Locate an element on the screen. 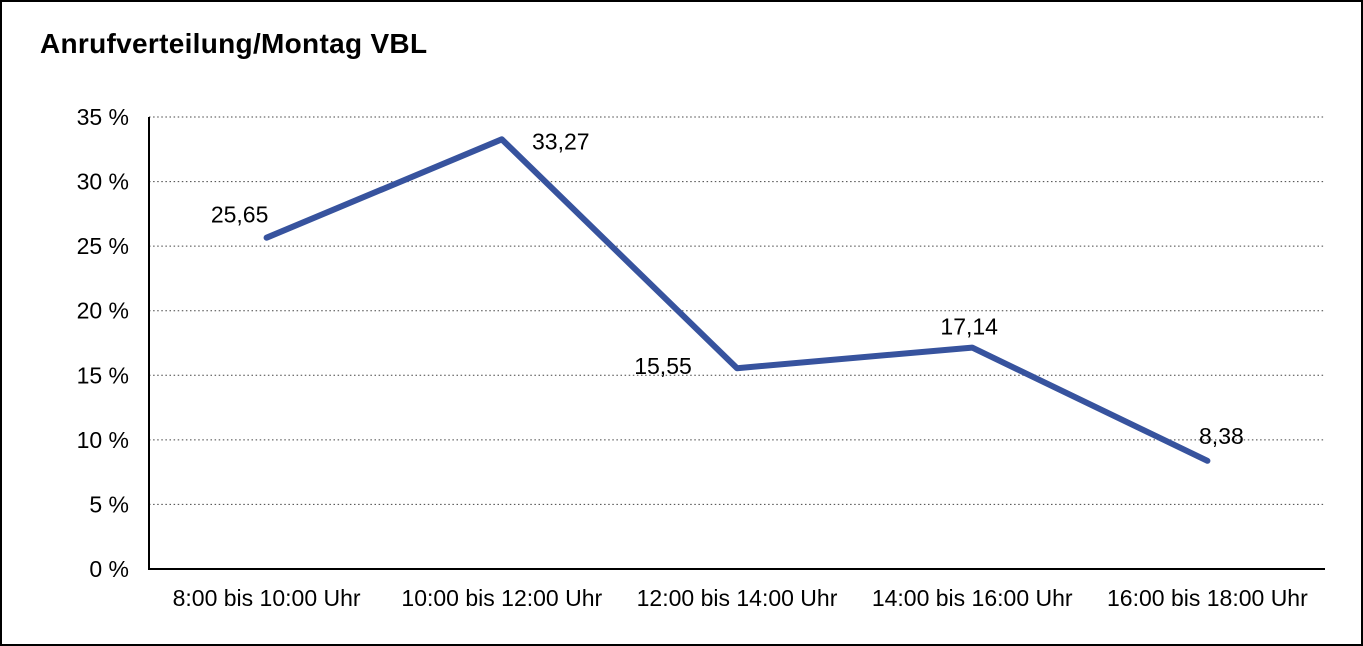  value-label: 25,65 is located at coordinates (240, 215).